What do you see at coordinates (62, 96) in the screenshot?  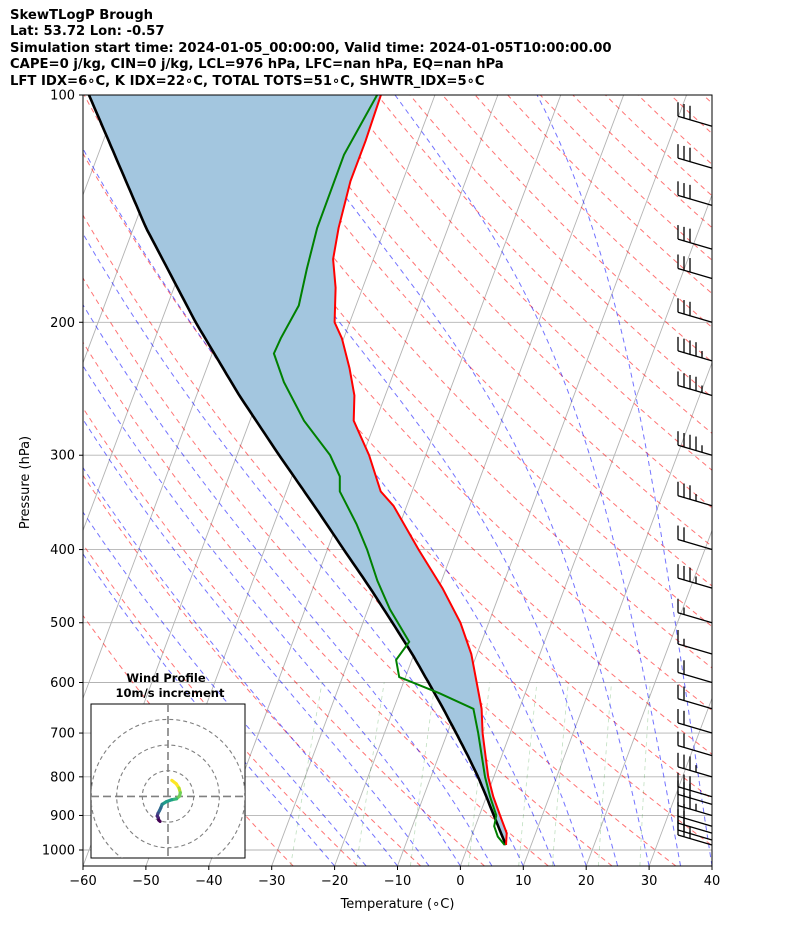 I see `y-tick-label: 100` at bounding box center [62, 96].